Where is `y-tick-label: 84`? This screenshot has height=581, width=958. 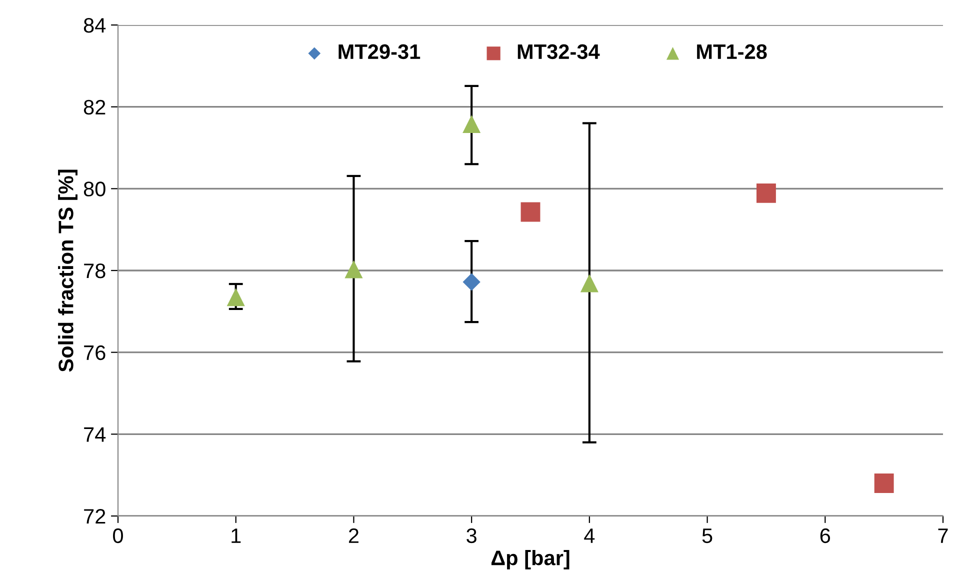 y-tick-label: 84 is located at coordinates (95, 25).